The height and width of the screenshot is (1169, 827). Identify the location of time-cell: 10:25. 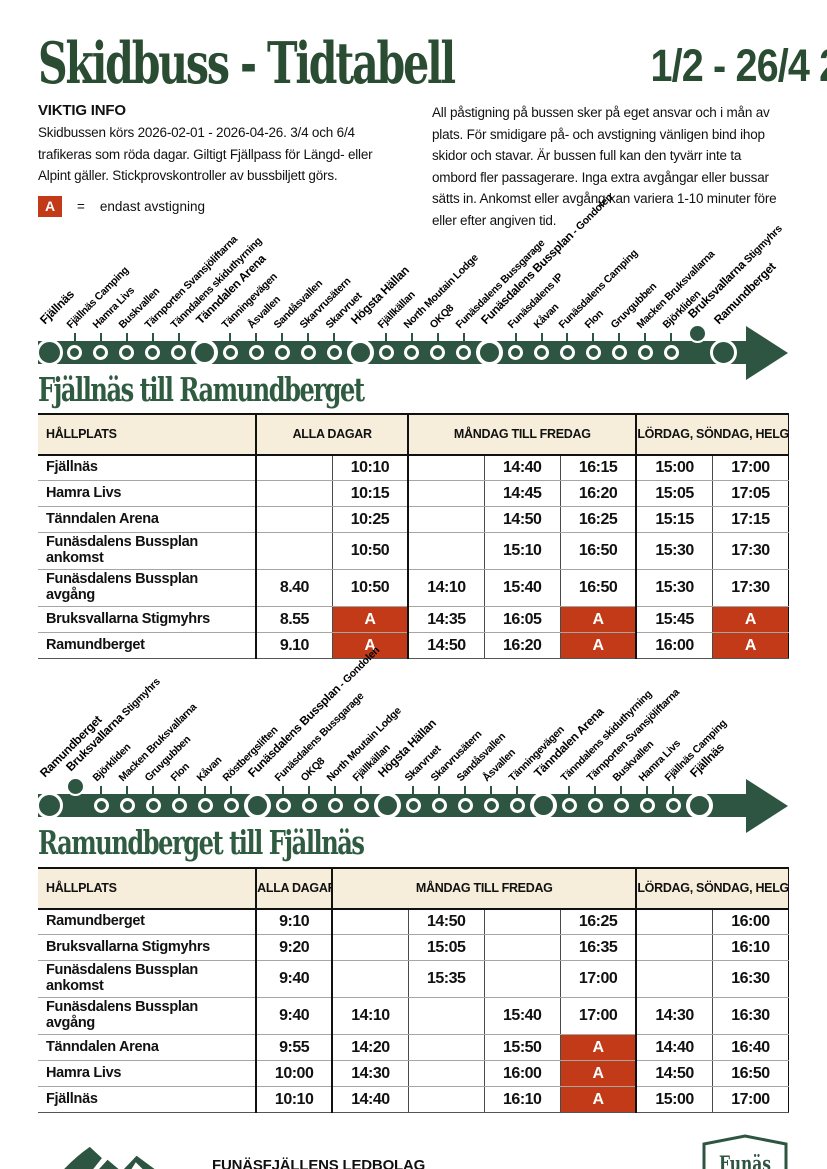
(370, 520).